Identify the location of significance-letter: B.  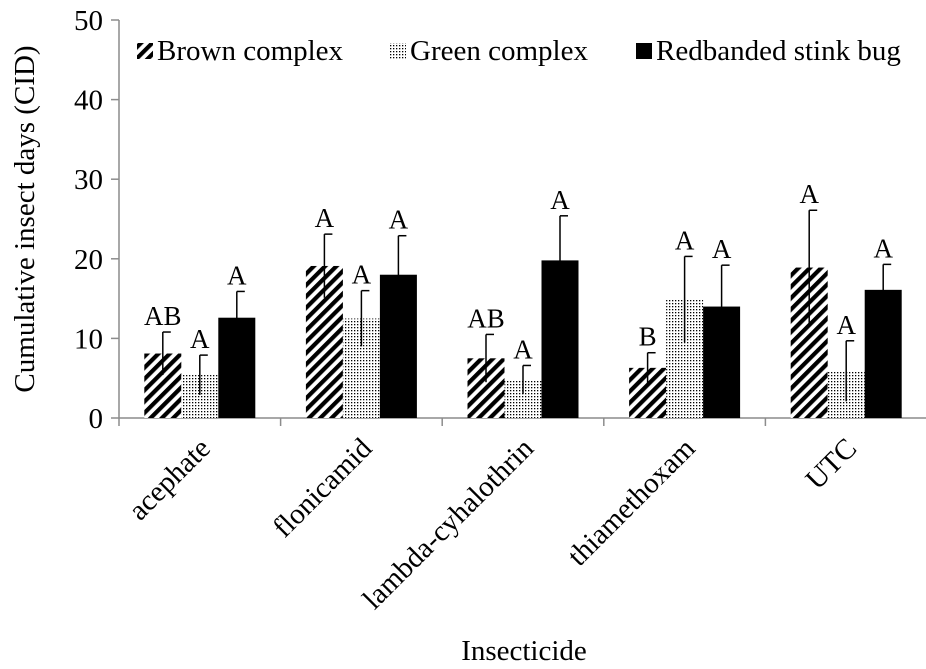
(648, 337).